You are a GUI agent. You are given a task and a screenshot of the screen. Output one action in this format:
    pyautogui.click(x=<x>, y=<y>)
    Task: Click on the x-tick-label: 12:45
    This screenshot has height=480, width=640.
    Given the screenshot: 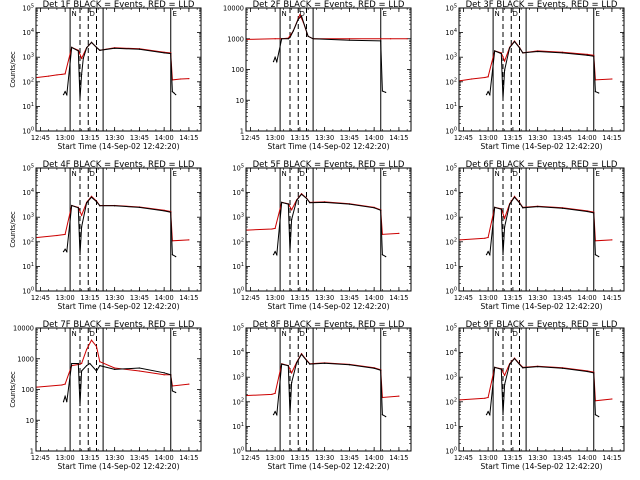 What is the action you would take?
    pyautogui.click(x=40, y=138)
    